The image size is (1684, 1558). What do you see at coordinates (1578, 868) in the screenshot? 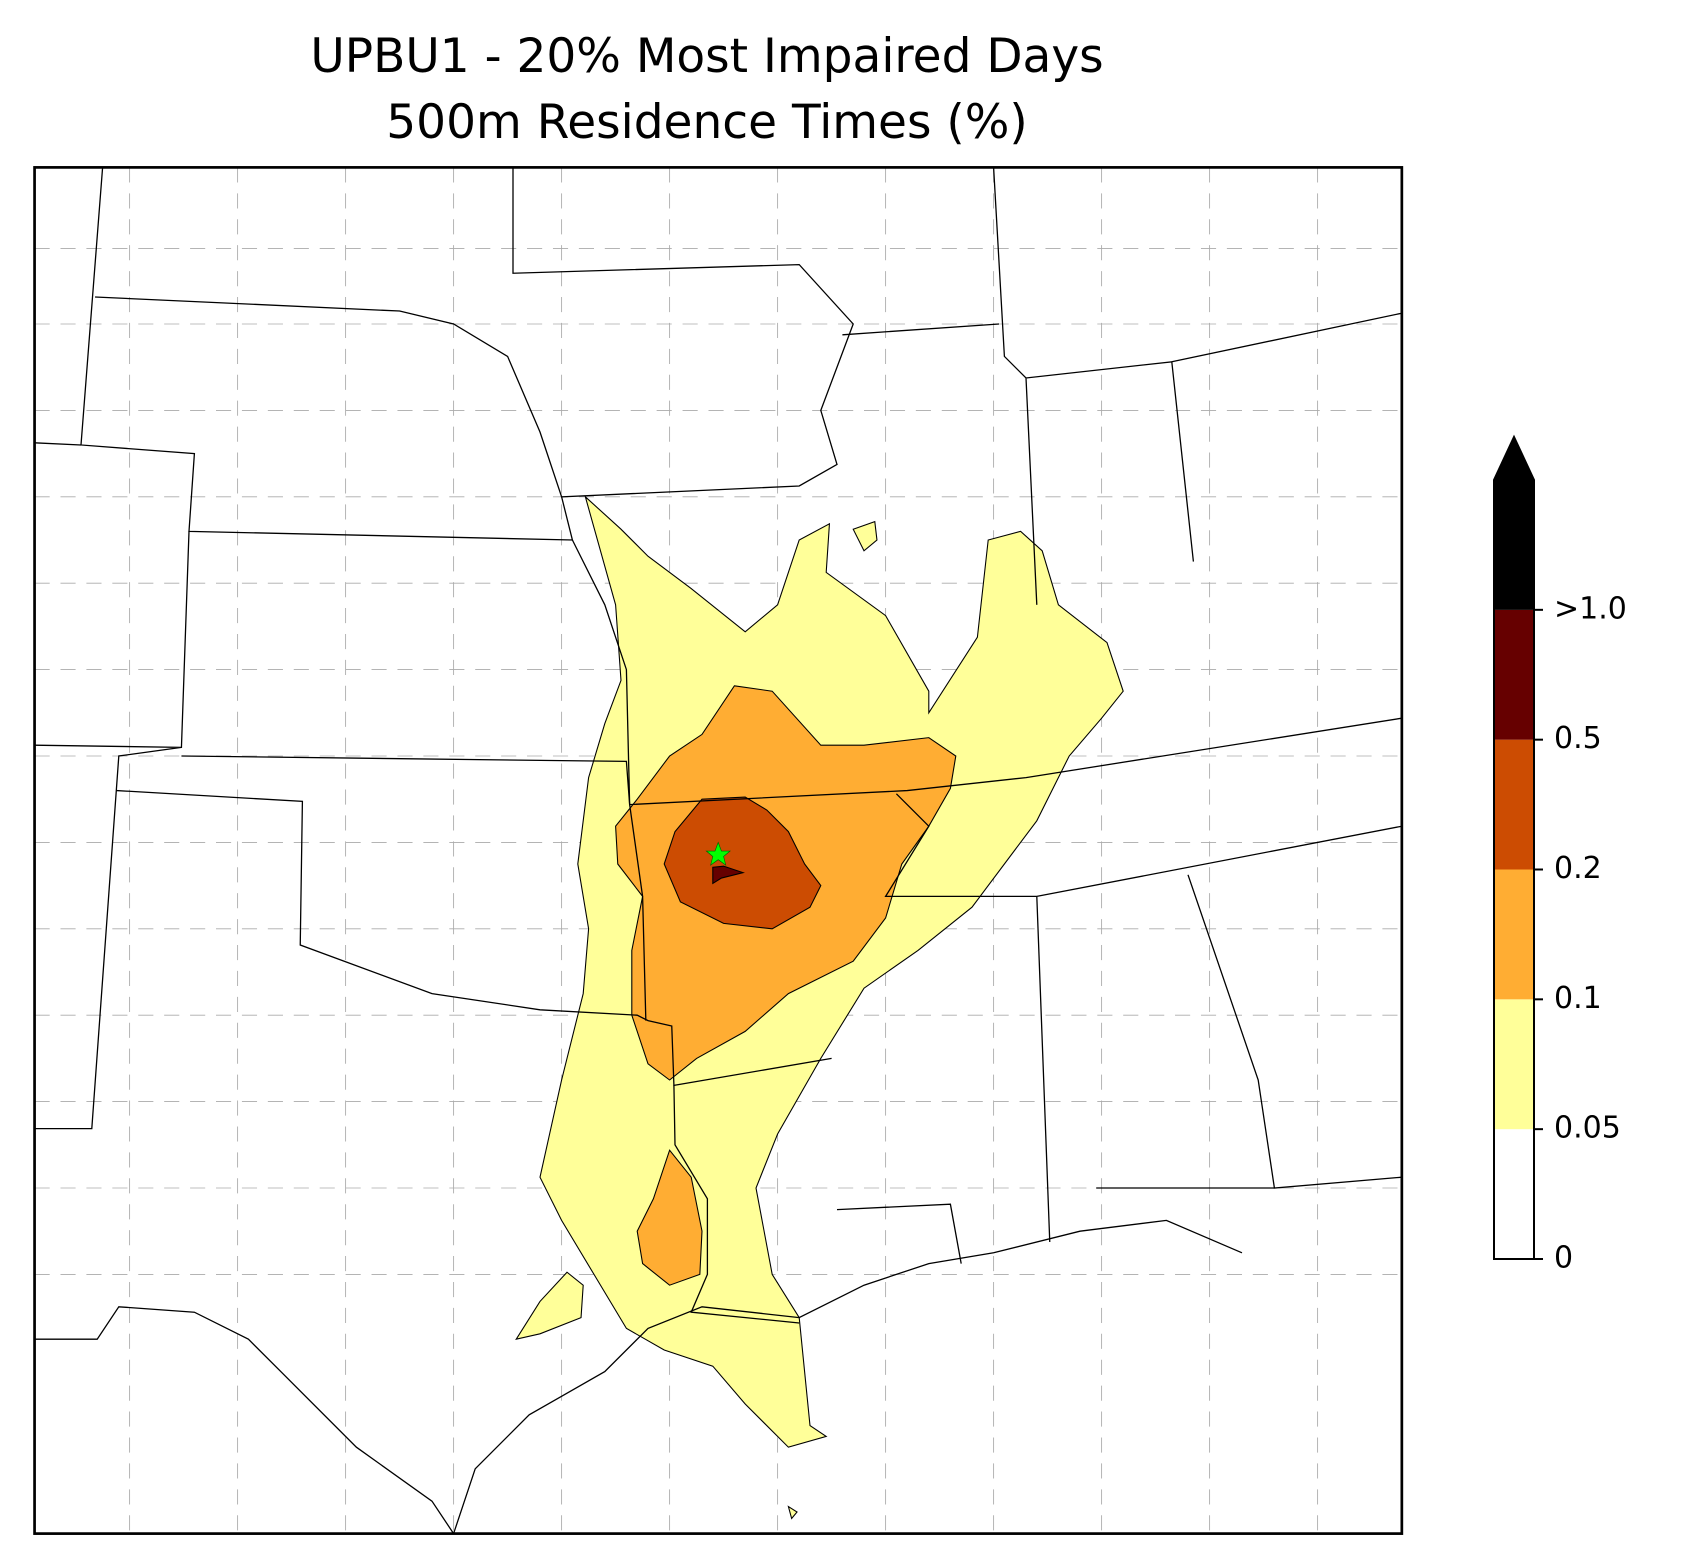
I see `colorbar-tick-label: 0.2` at bounding box center [1578, 868].